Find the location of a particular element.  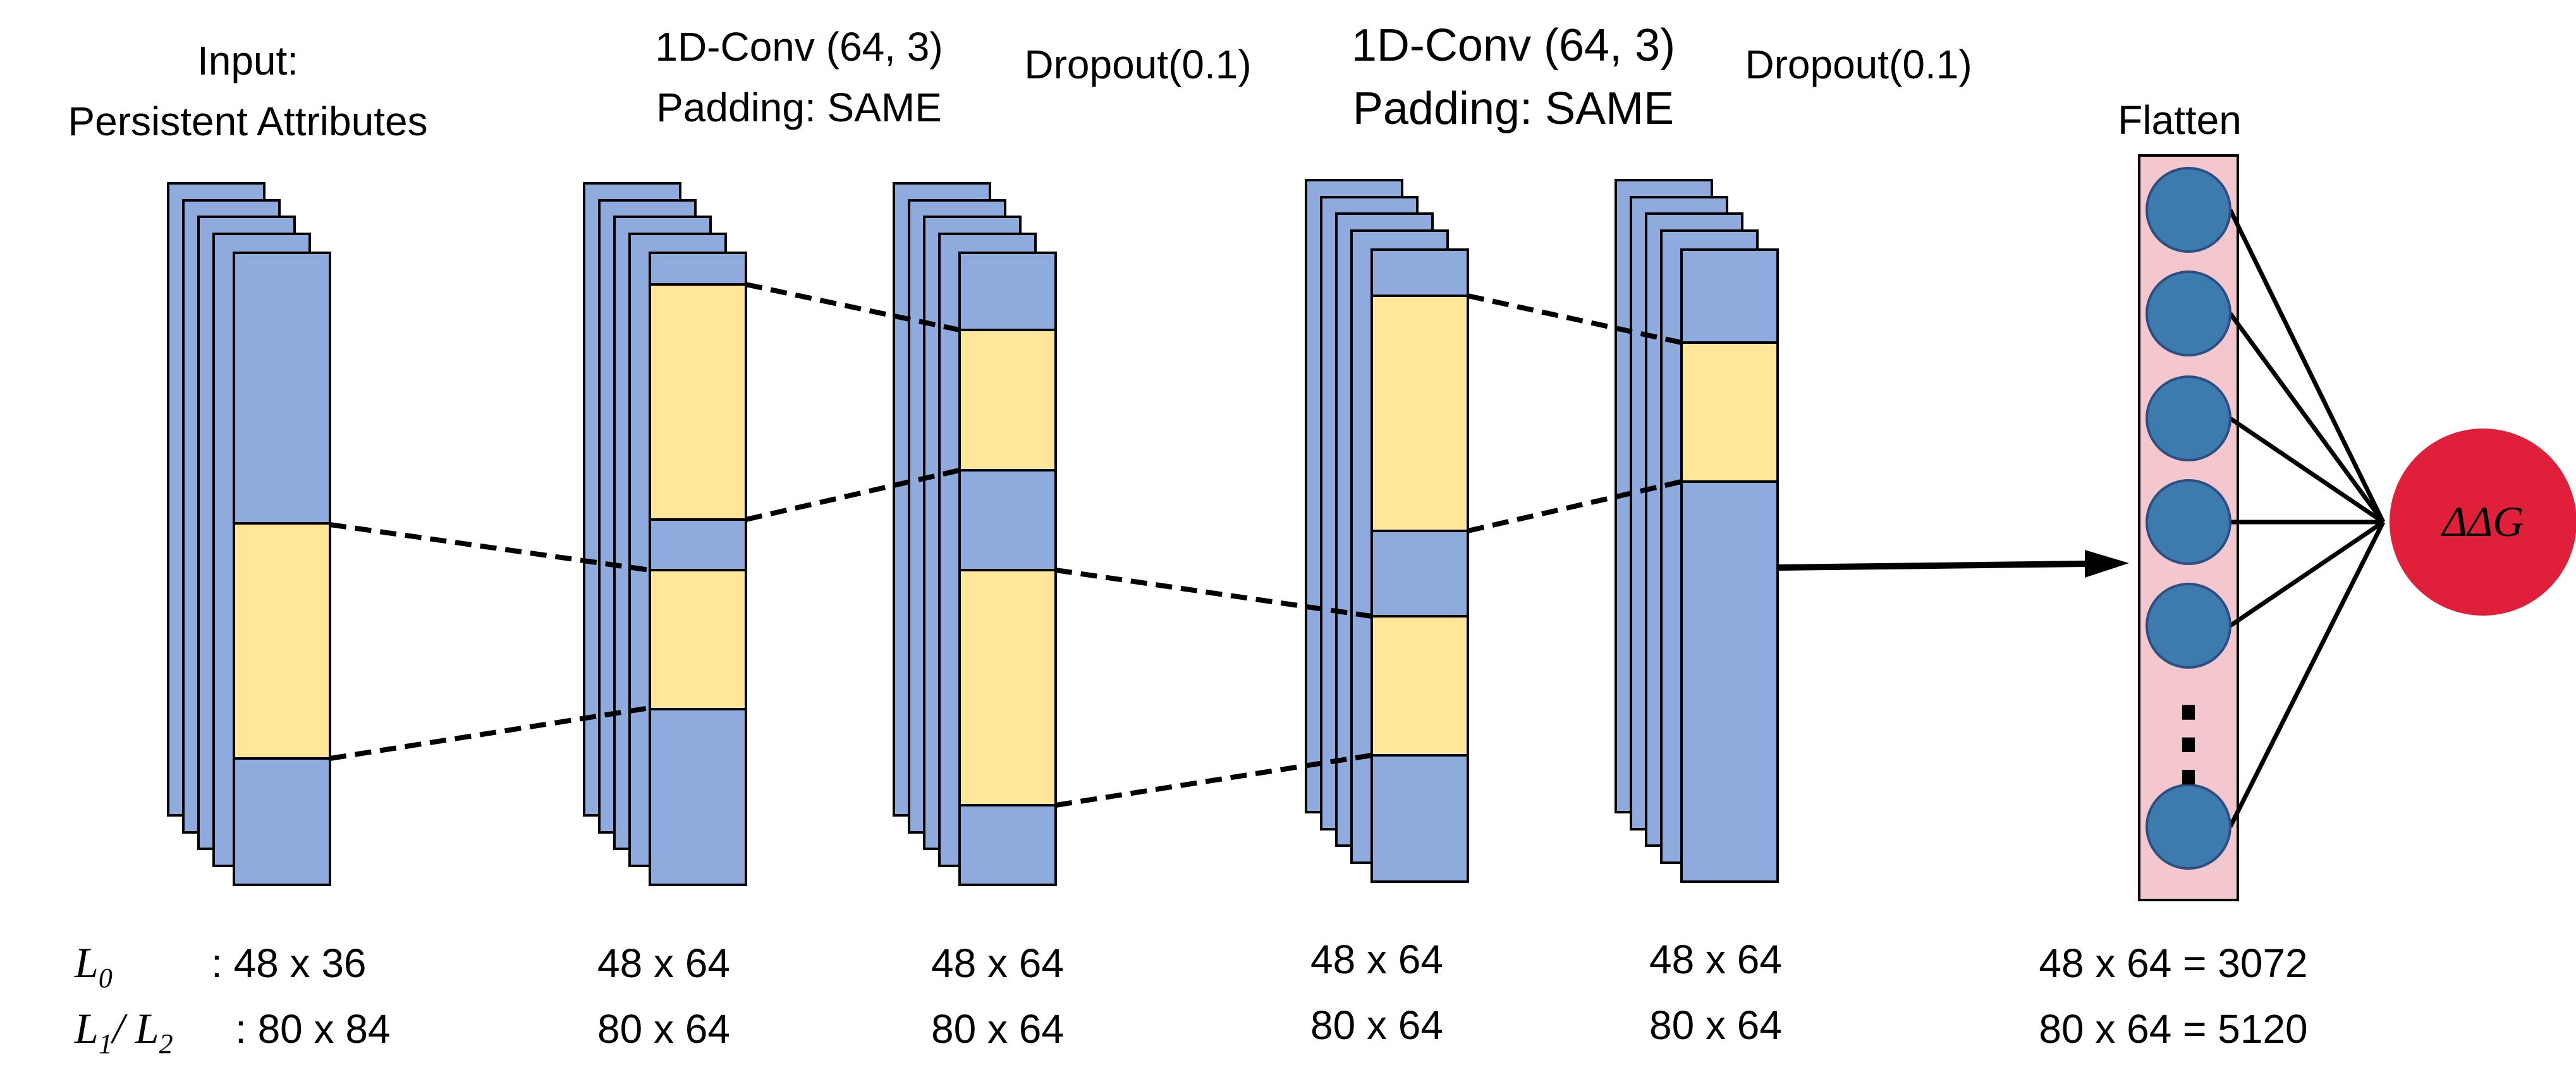

conv1-title: 1D-Conv (64, 3) is located at coordinates (799, 47).